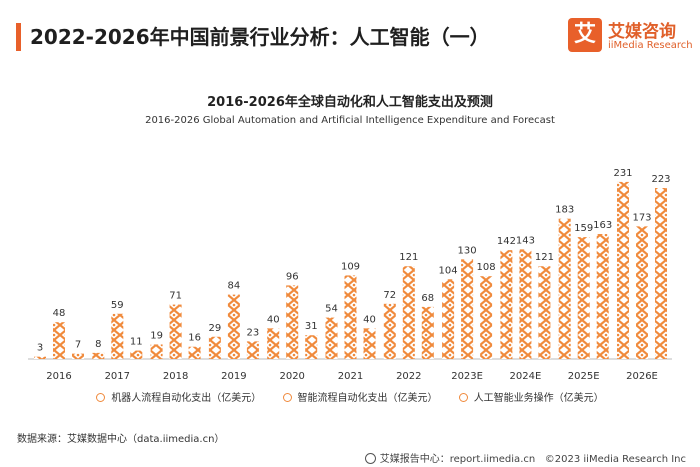 The width and height of the screenshot is (700, 467). I want to click on bar-2-2023E, so click(486, 317).